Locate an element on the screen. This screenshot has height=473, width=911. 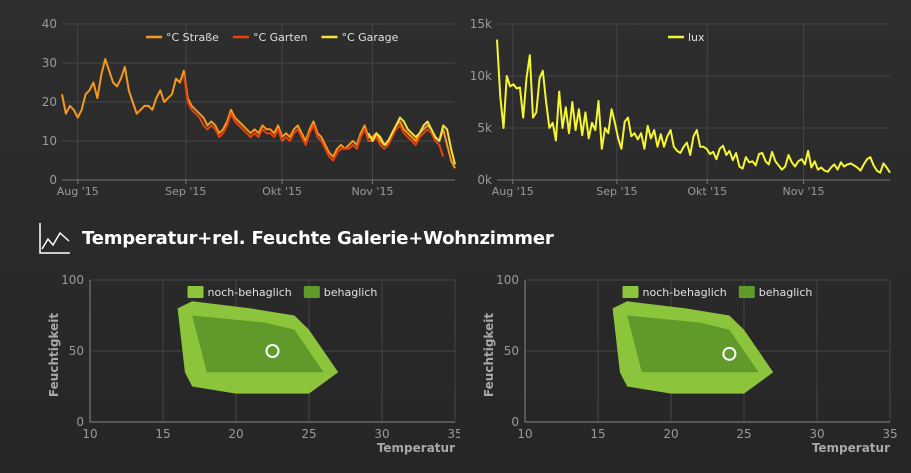
legend-label-garten: °C Garten is located at coordinates (280, 37).